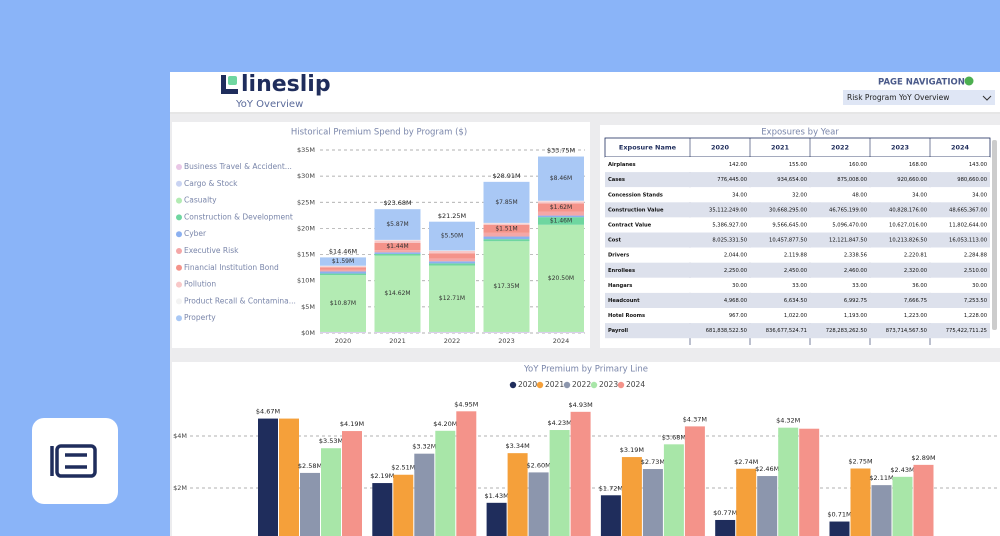  What do you see at coordinates (195, 233) in the screenshot?
I see `legend-label: Cyber` at bounding box center [195, 233].